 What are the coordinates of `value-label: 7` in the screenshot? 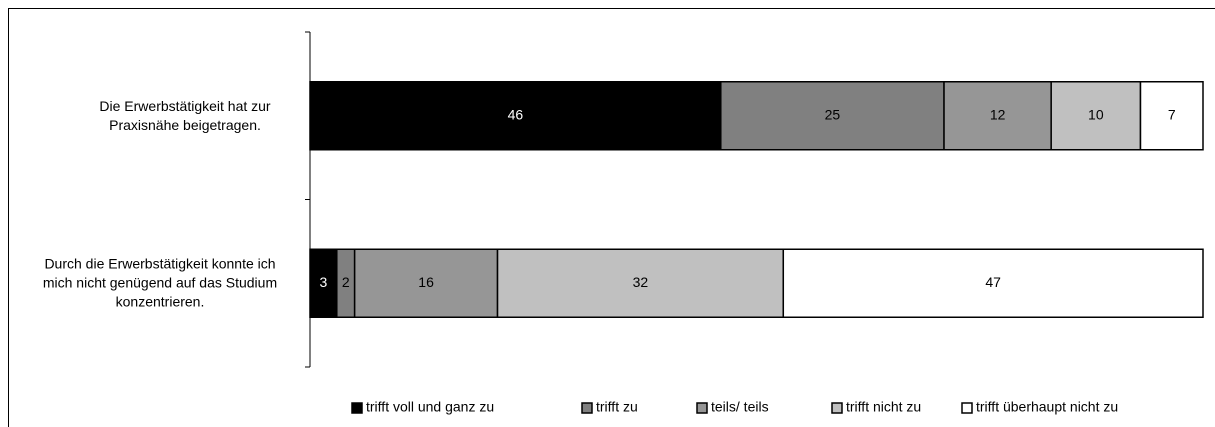 It's located at (1172, 114).